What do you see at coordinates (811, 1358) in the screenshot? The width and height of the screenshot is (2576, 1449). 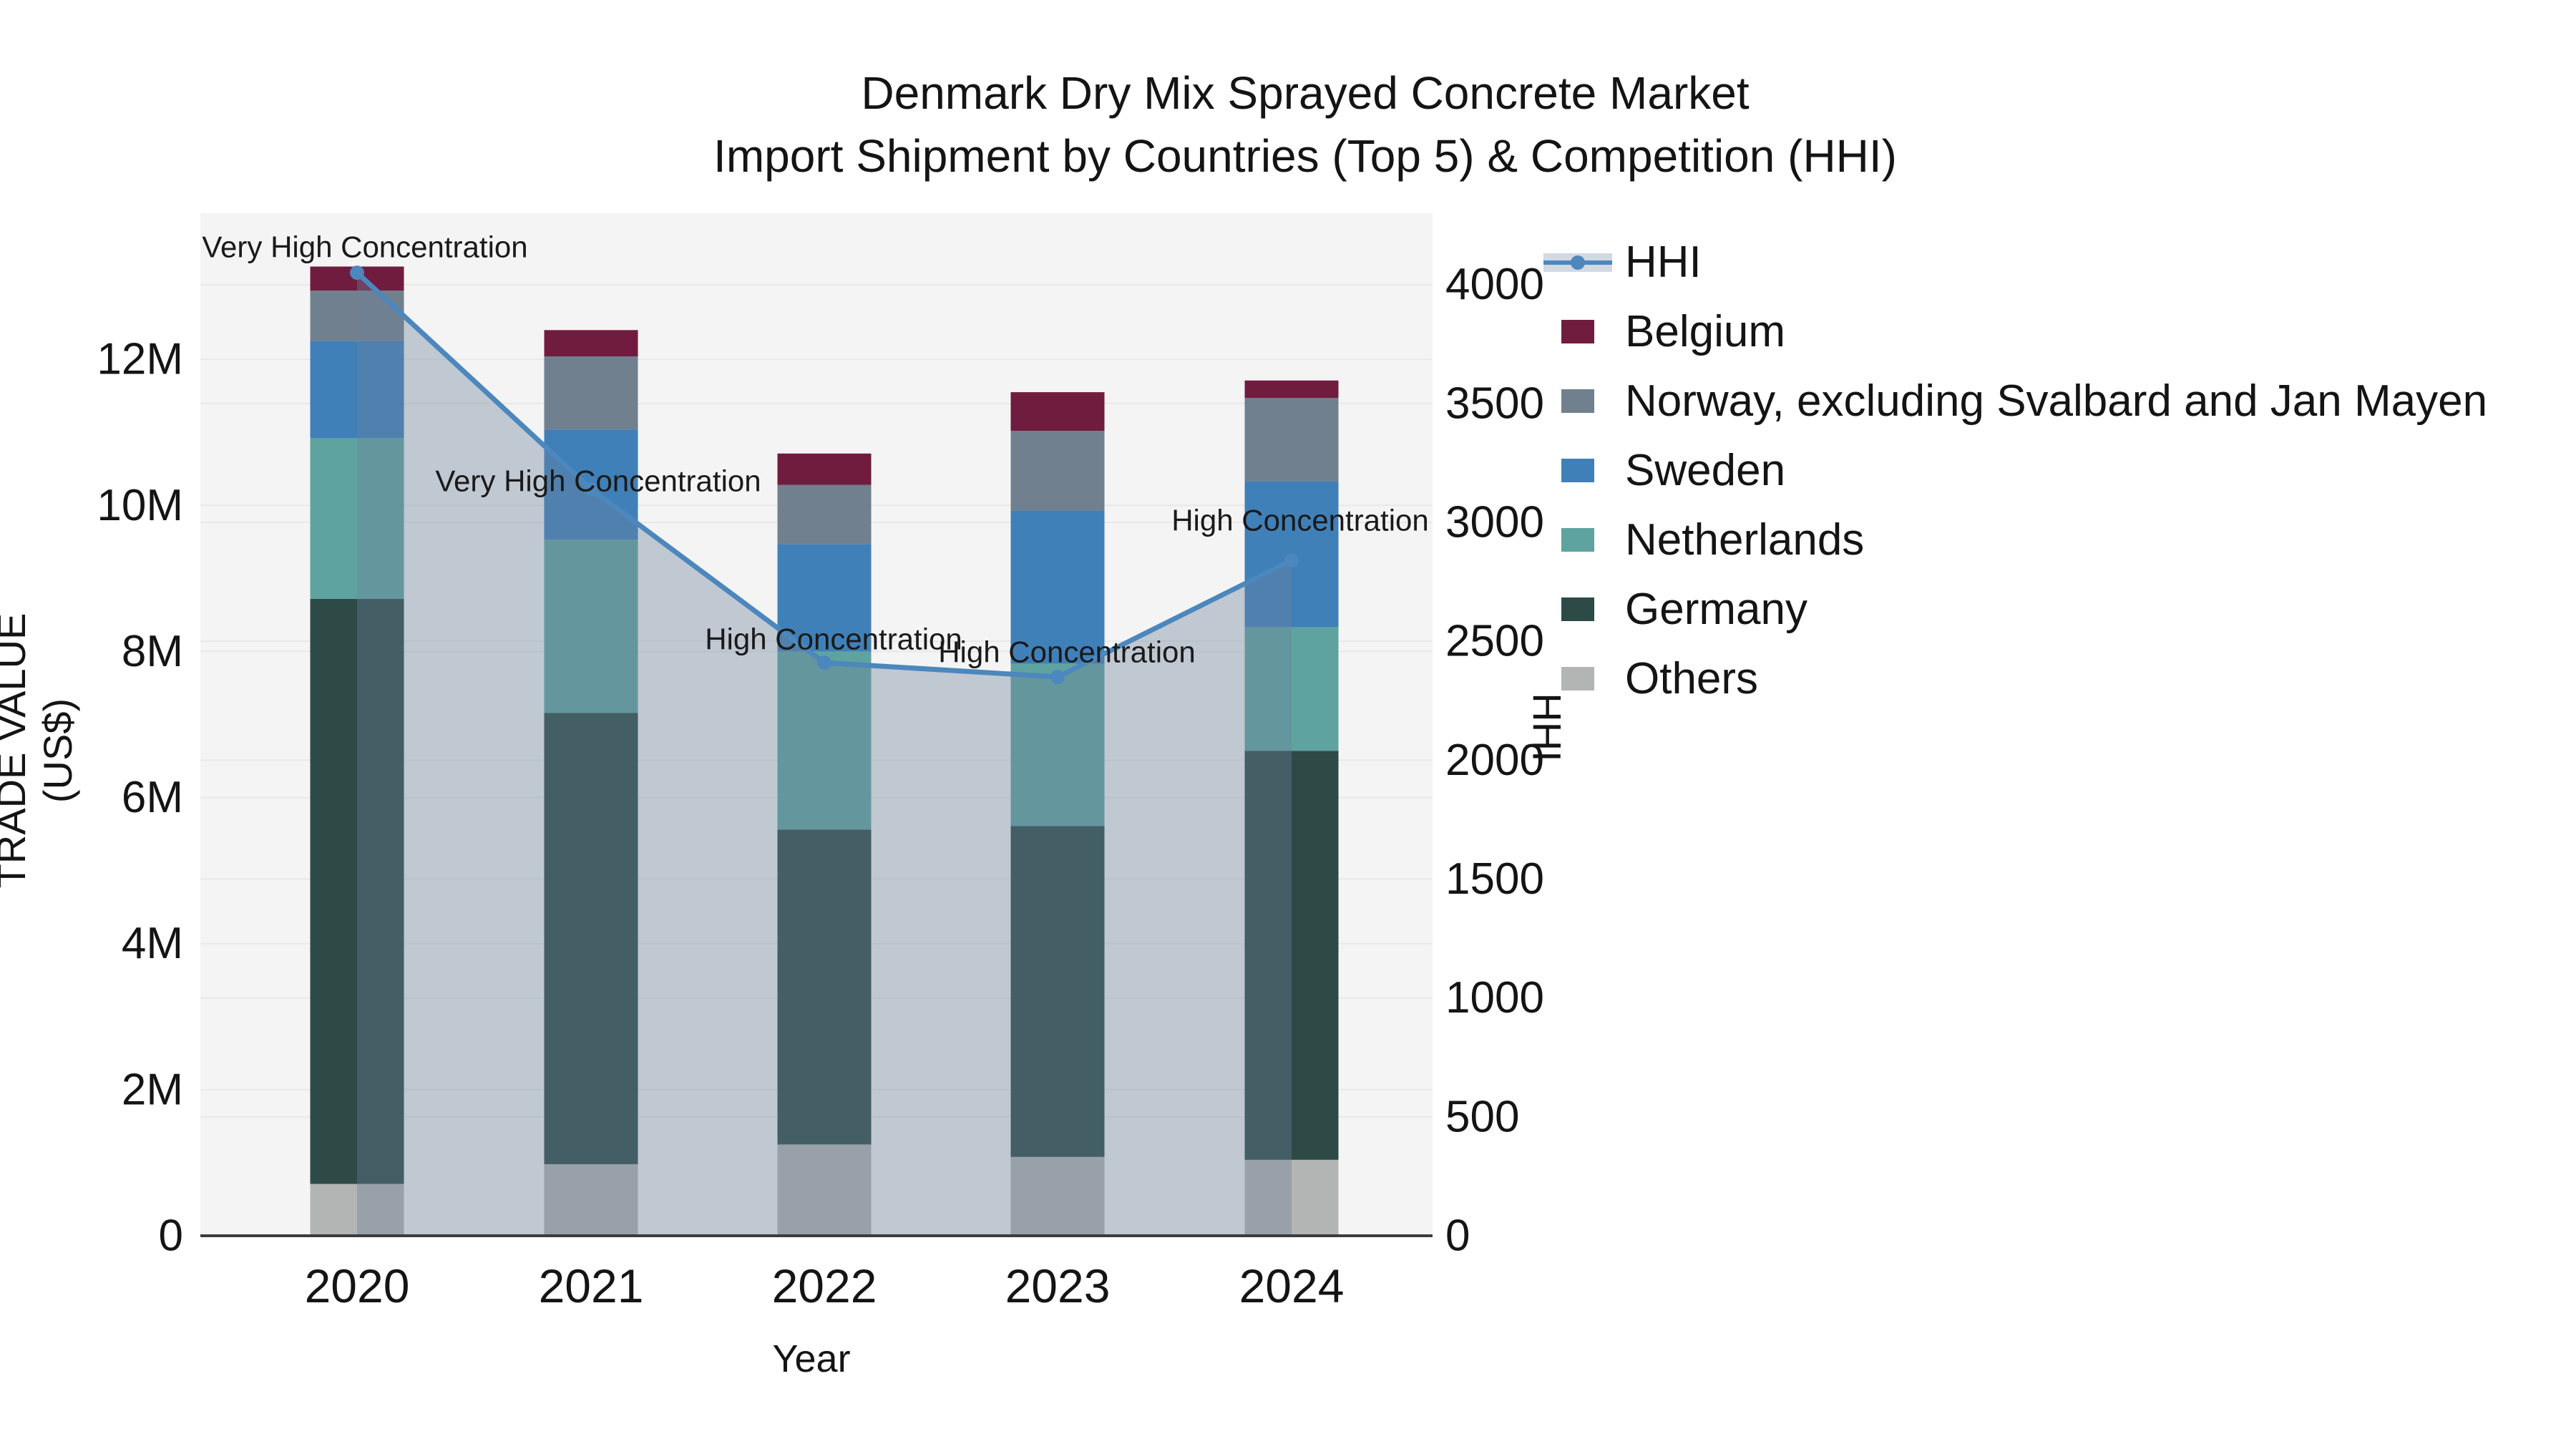 I see `x-axis-title: Year` at bounding box center [811, 1358].